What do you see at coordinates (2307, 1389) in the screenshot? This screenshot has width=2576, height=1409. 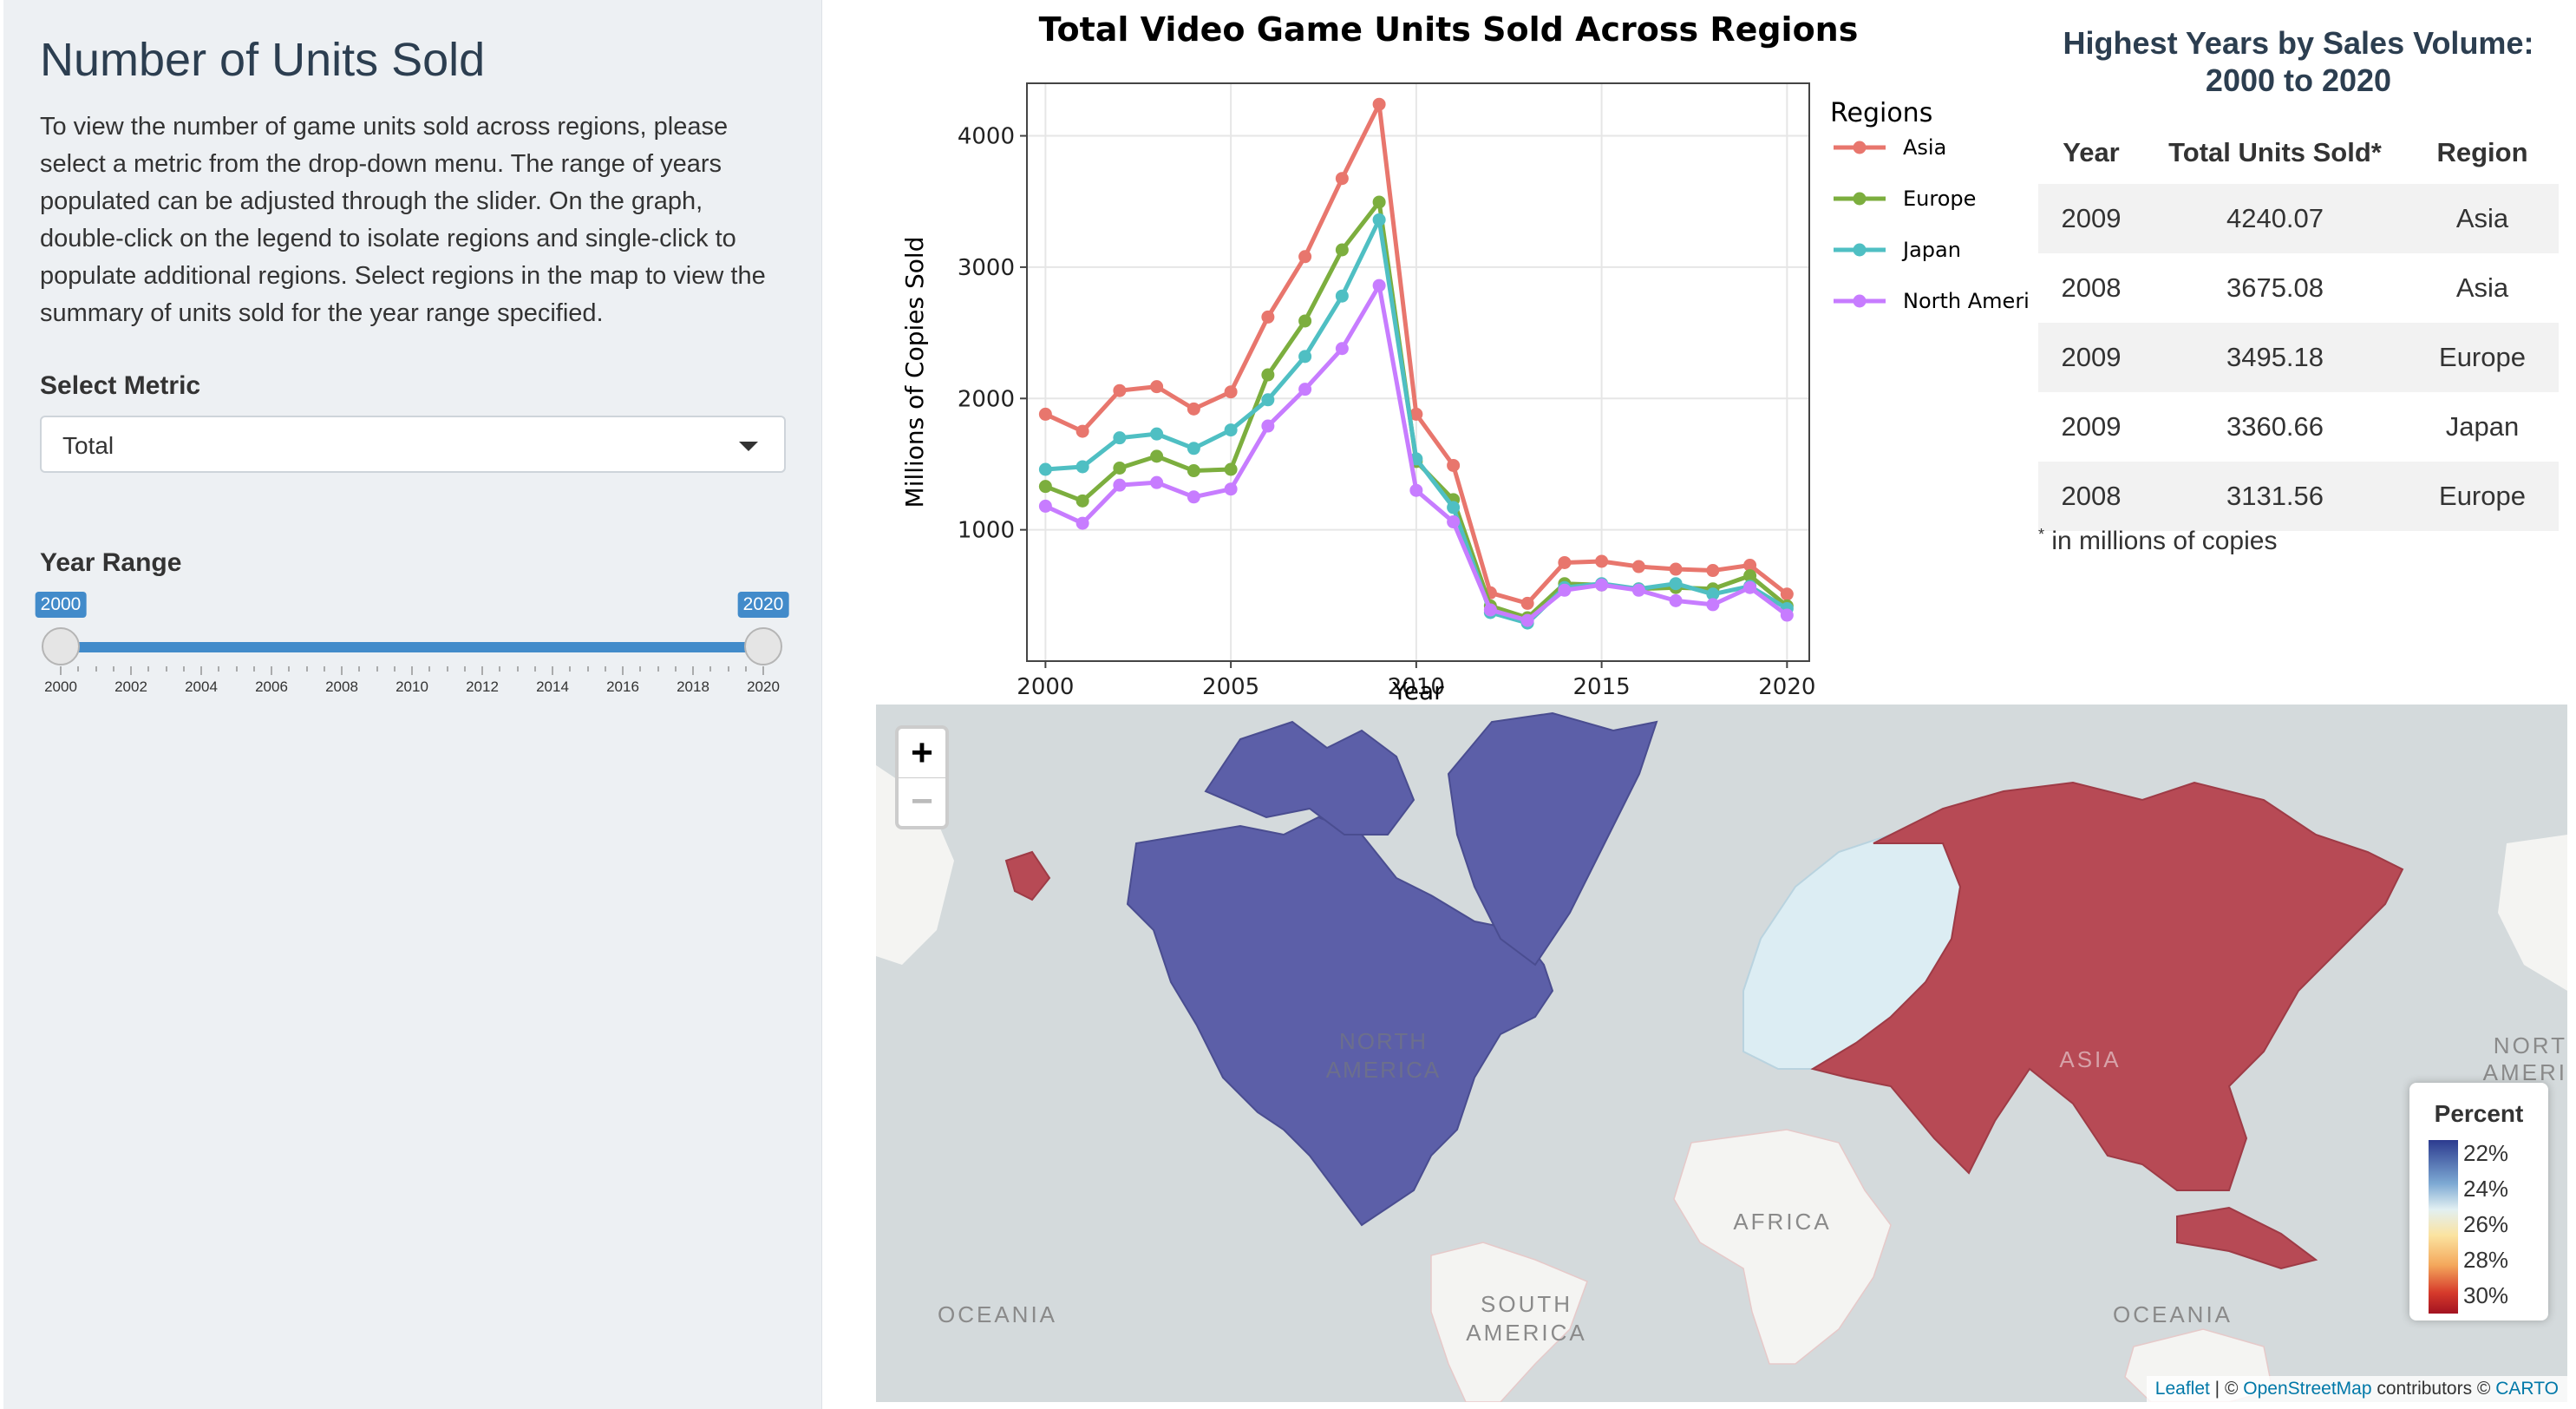 I see `openstreetmap-link: OpenStreetMap` at bounding box center [2307, 1389].